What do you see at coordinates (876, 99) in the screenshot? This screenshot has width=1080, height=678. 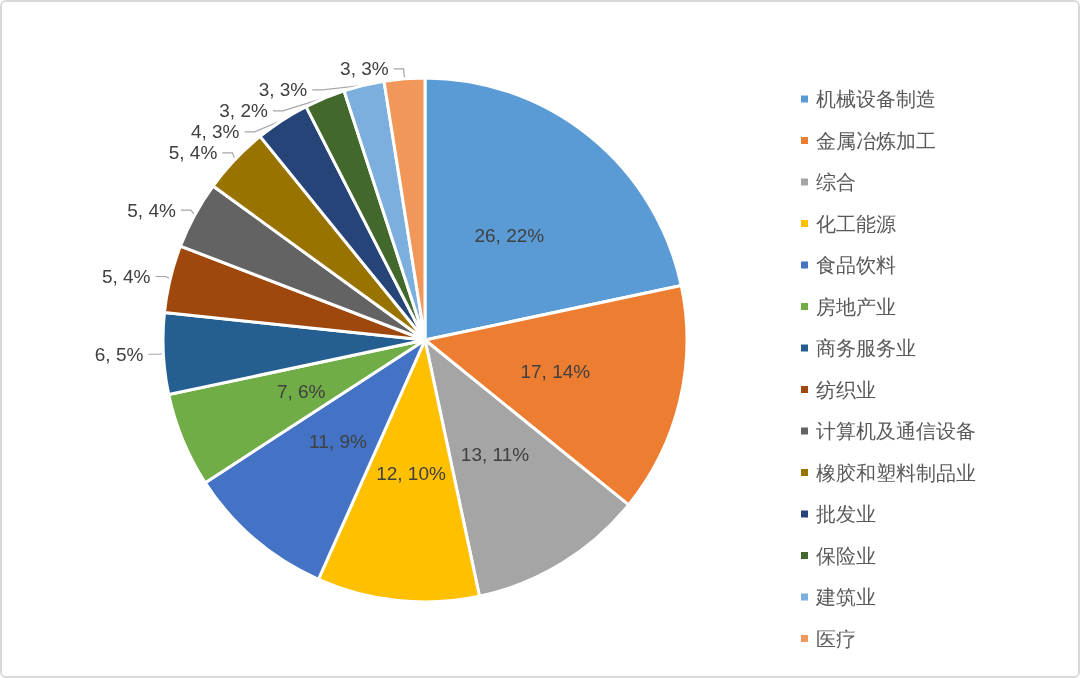 I see `legend-label: 机械设备制造` at bounding box center [876, 99].